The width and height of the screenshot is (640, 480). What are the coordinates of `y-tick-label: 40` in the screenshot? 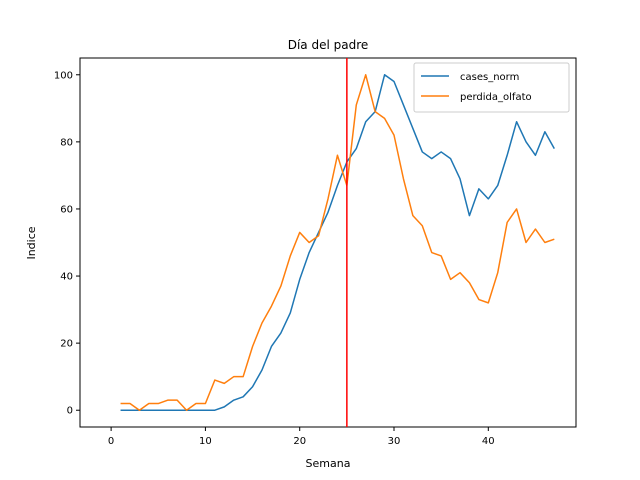 It's located at (66, 277).